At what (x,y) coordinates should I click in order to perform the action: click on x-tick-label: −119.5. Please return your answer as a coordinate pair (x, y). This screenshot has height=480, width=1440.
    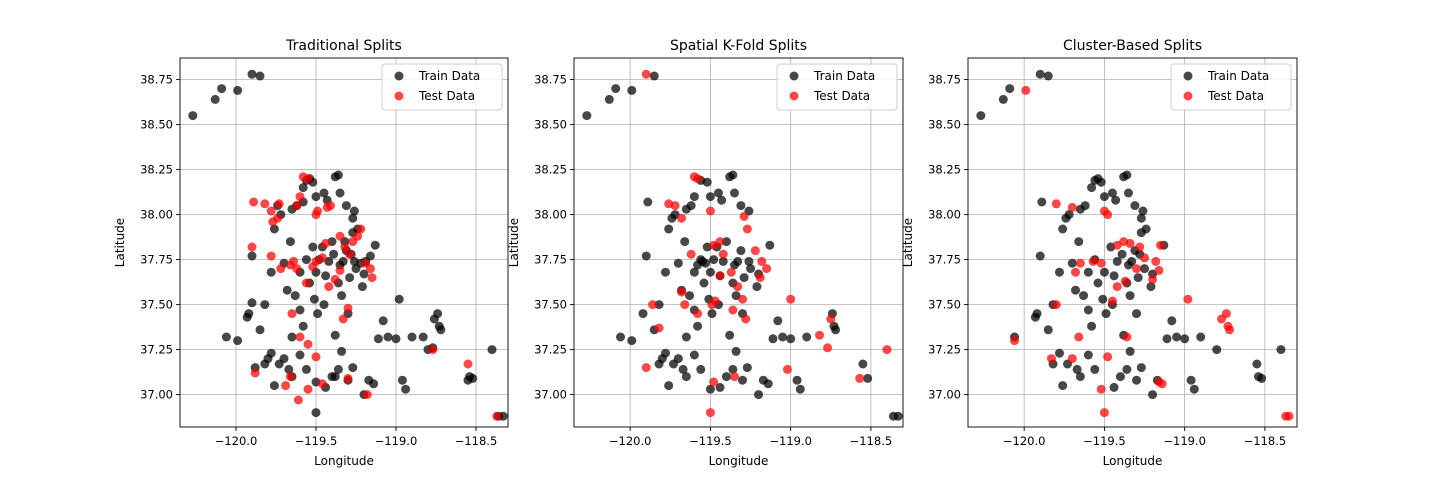
    Looking at the image, I should click on (710, 441).